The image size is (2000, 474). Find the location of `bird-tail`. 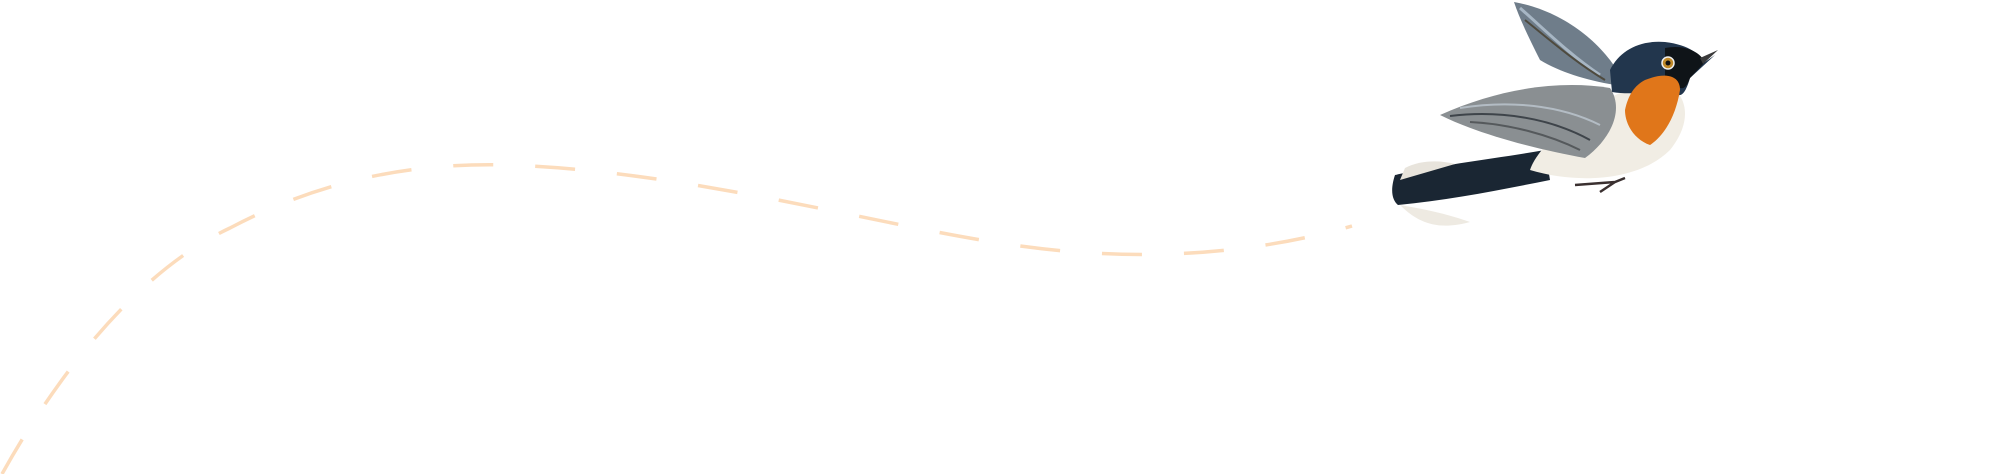

bird-tail is located at coordinates (1471, 177).